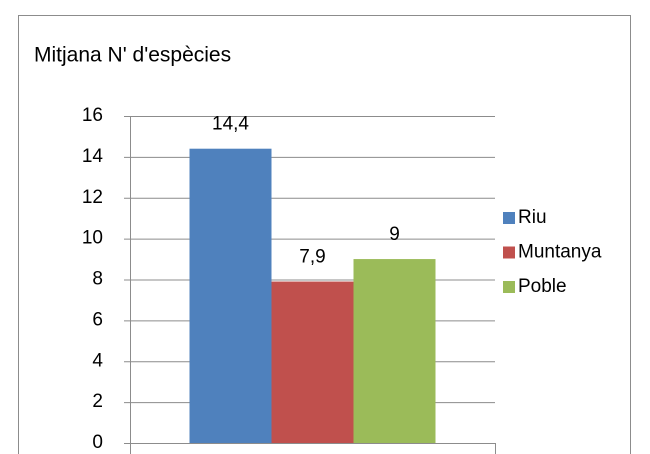 This screenshot has height=454, width=650. I want to click on y-tick-label: 12, so click(92, 197).